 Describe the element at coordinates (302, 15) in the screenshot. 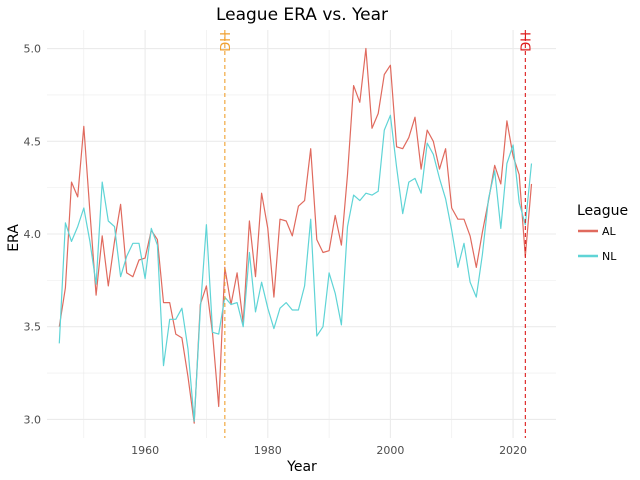

I see `chart-title: League ERA vs. Year` at that location.